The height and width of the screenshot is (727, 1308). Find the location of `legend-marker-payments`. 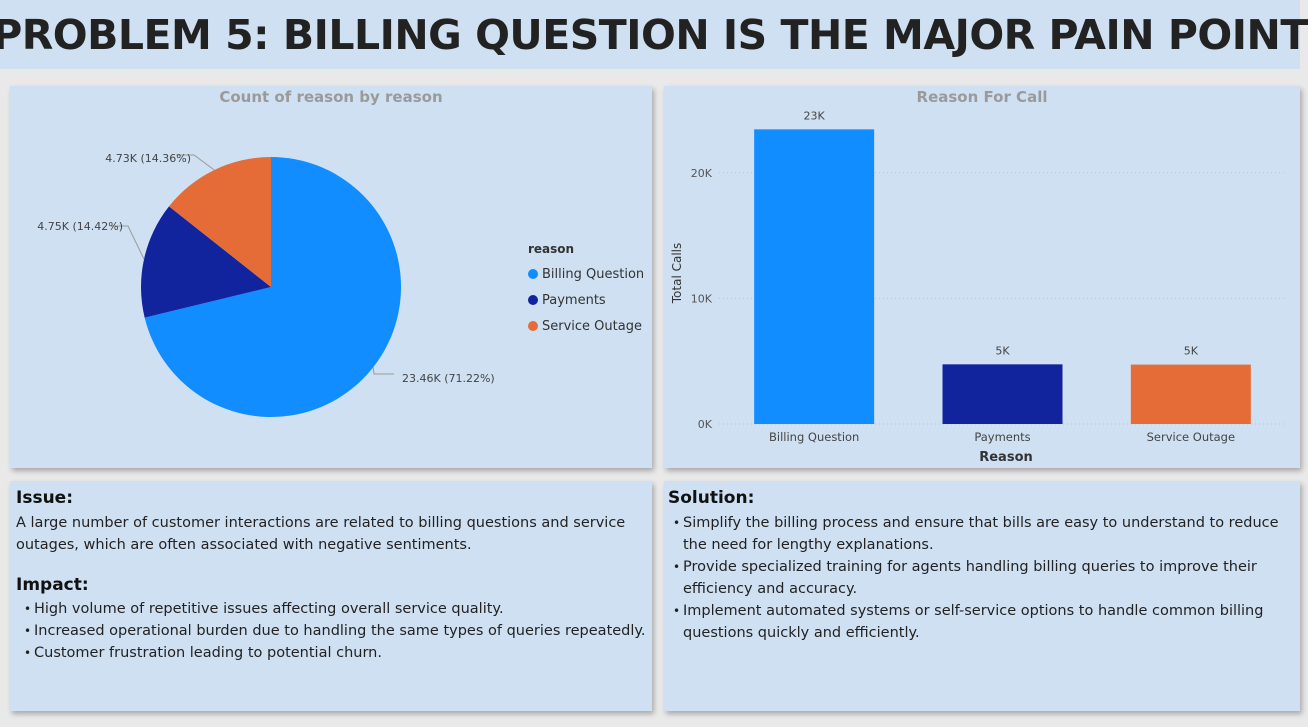

legend-marker-payments is located at coordinates (533, 300).